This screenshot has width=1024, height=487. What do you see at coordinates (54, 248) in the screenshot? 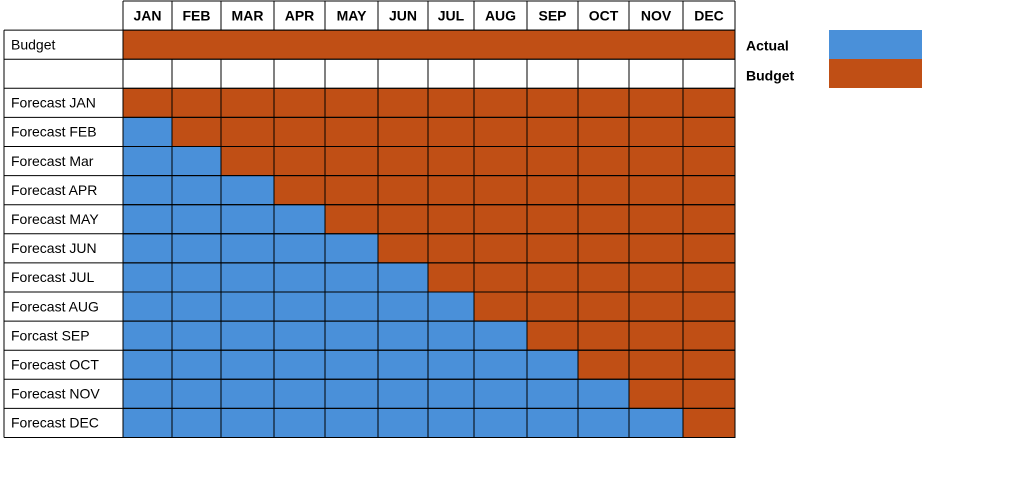
I see `row-label: Forecast JUN` at bounding box center [54, 248].